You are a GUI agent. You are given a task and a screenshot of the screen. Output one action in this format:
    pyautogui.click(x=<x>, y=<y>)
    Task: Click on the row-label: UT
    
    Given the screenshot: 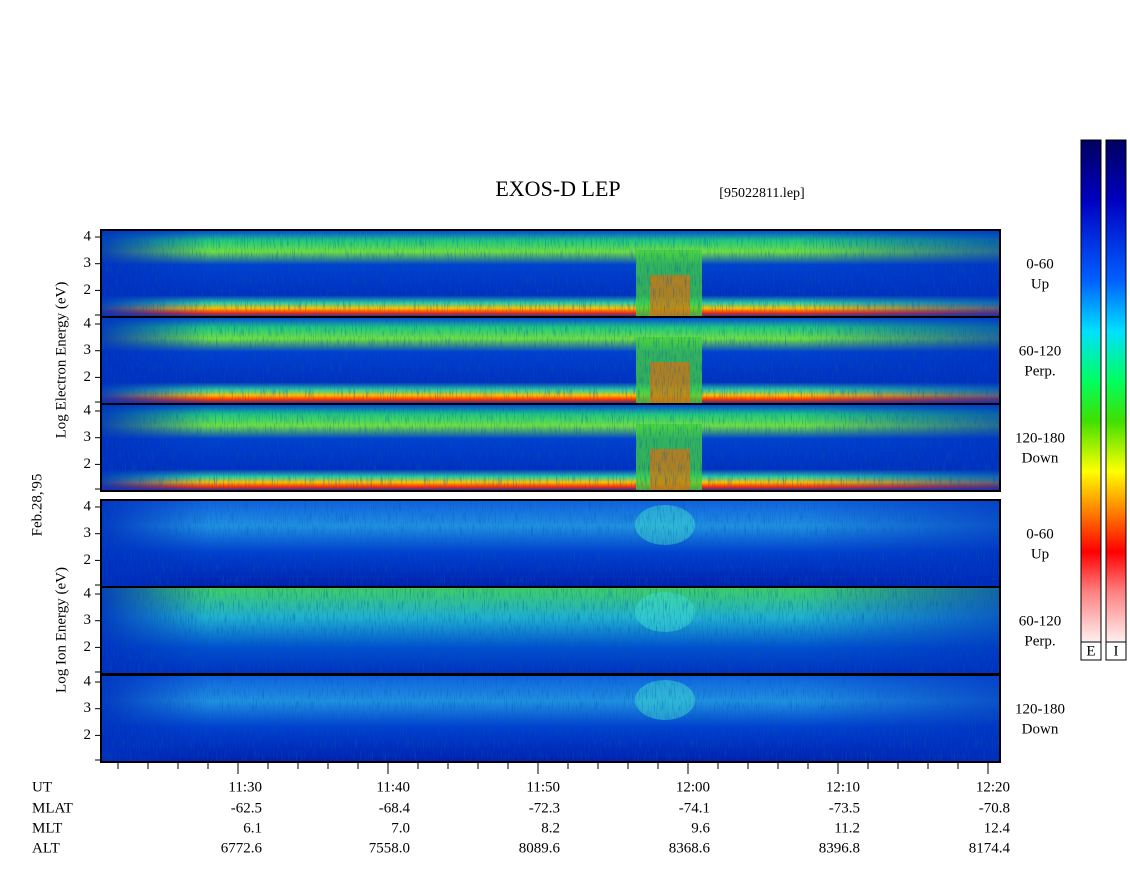 What is the action you would take?
    pyautogui.click(x=42, y=787)
    